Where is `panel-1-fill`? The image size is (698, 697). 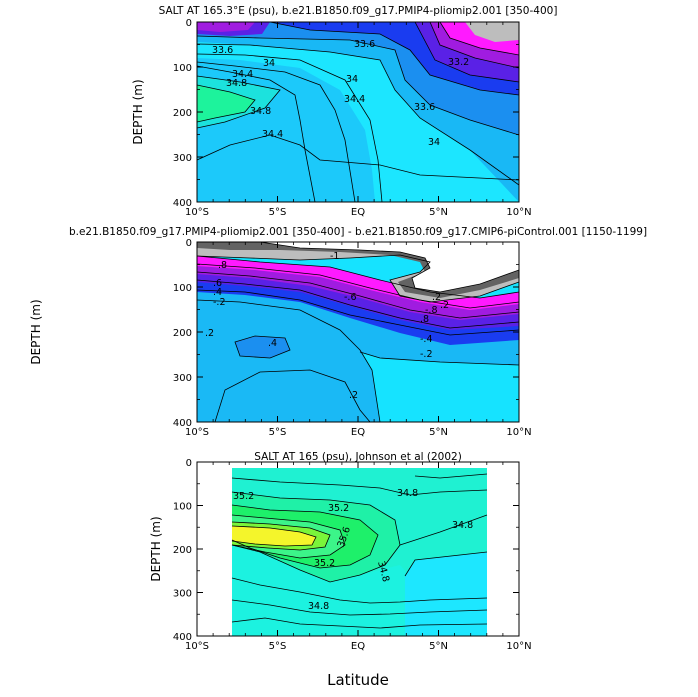 panel-1-fill is located at coordinates (358, 112).